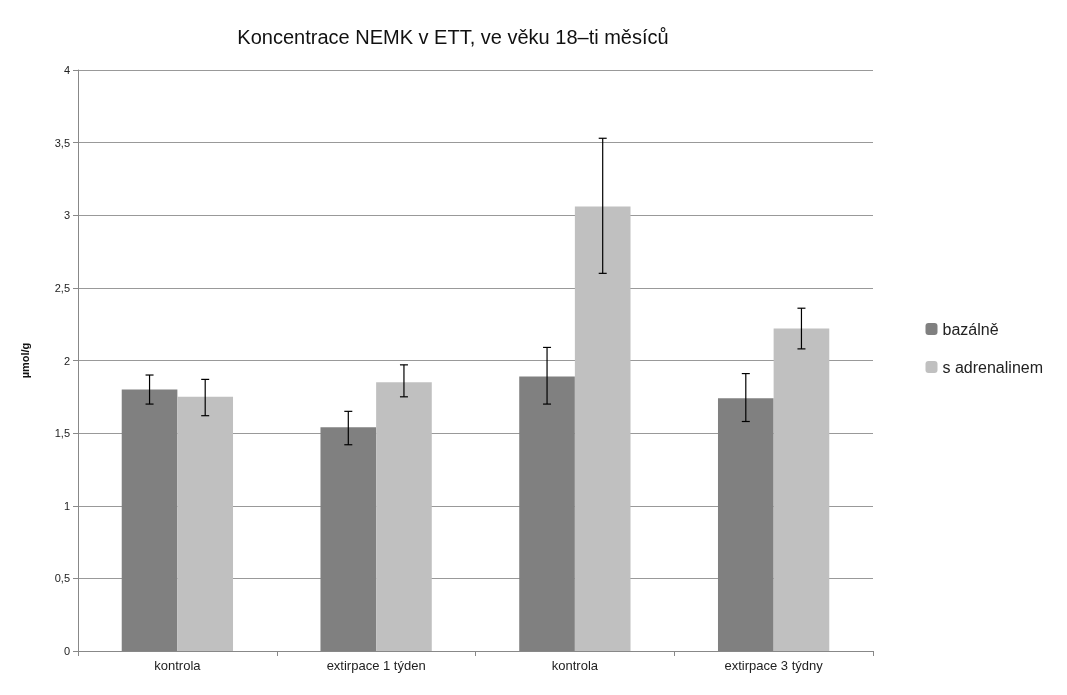  What do you see at coordinates (24, 360) in the screenshot?
I see `y-axis-title: µmol/g` at bounding box center [24, 360].